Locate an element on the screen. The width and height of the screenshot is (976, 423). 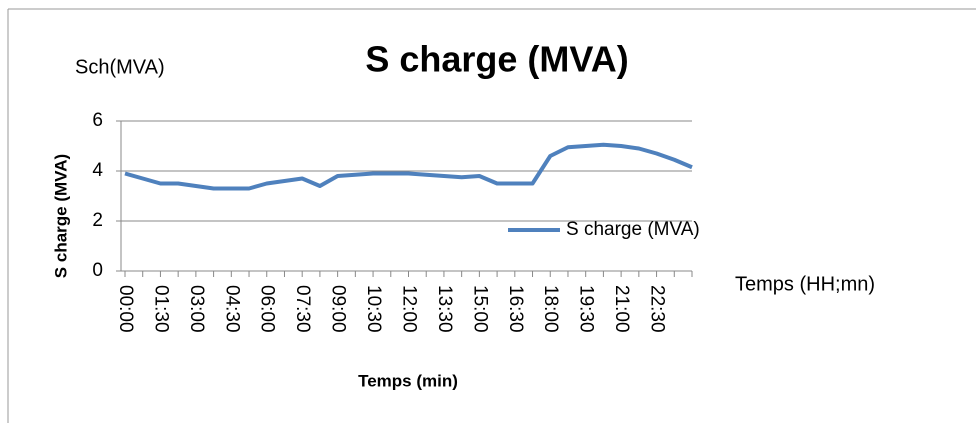
x-tick-label: 06:00 is located at coordinates (267, 309).